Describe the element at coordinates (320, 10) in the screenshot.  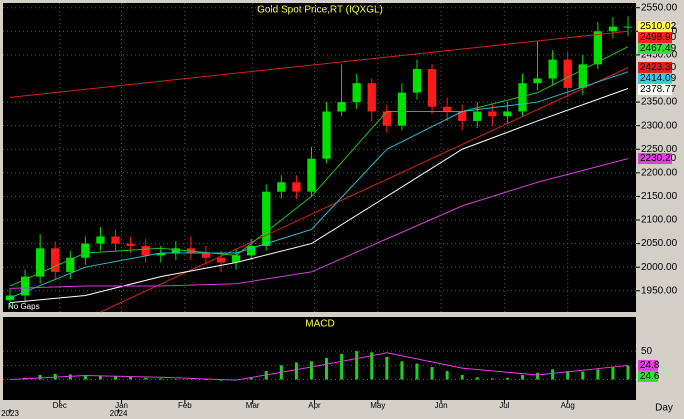
I see `chart-title: Gold Spot Price,RT (IQXGL)` at that location.